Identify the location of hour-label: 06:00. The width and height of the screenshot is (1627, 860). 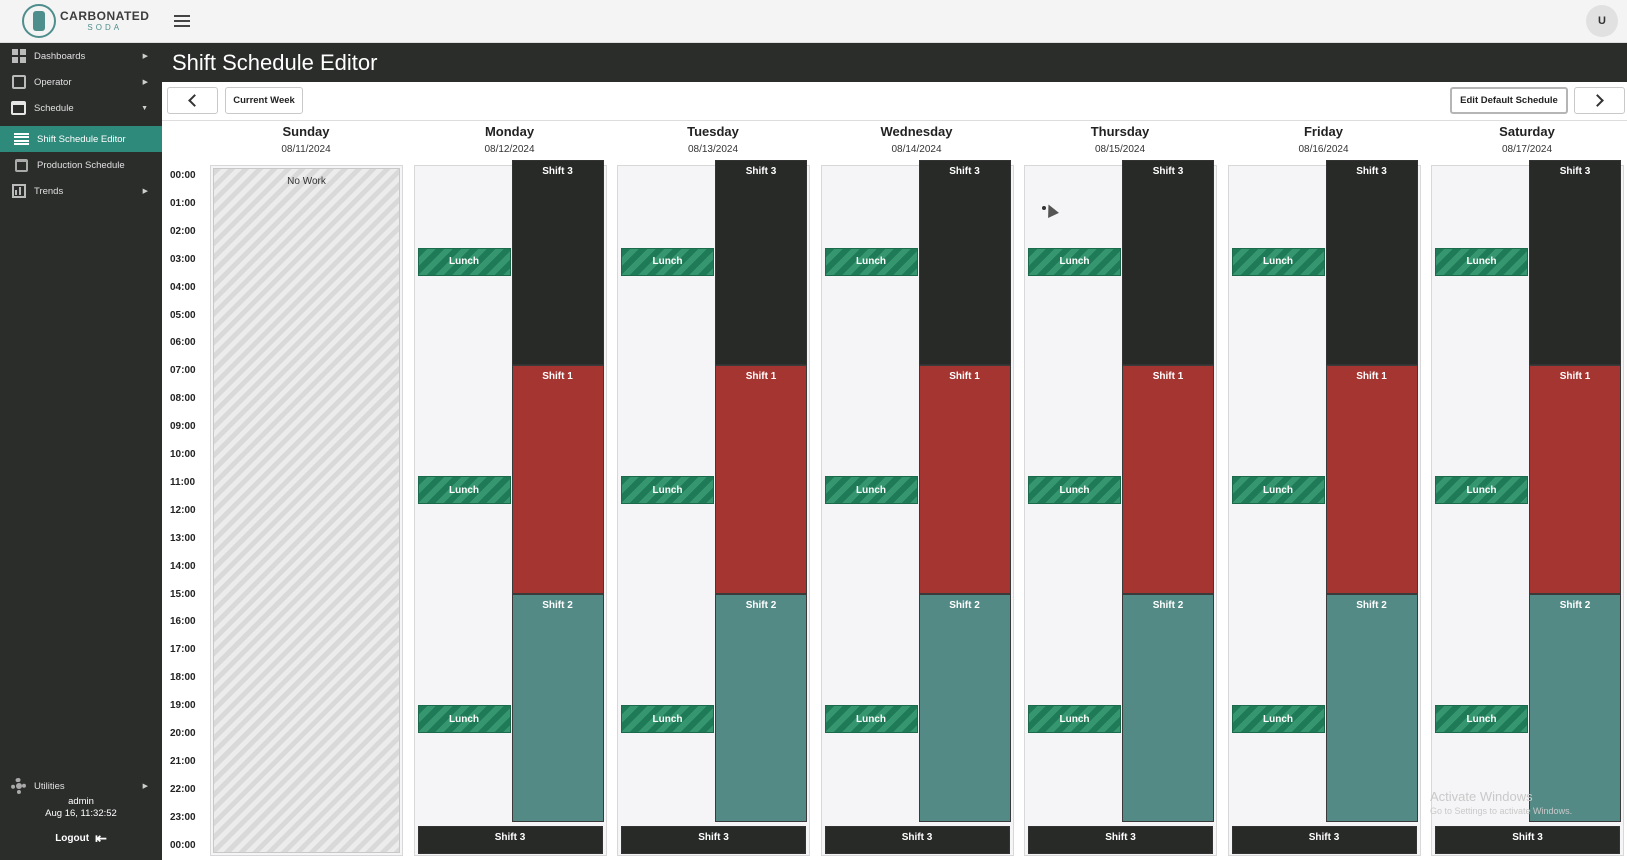
(183, 343).